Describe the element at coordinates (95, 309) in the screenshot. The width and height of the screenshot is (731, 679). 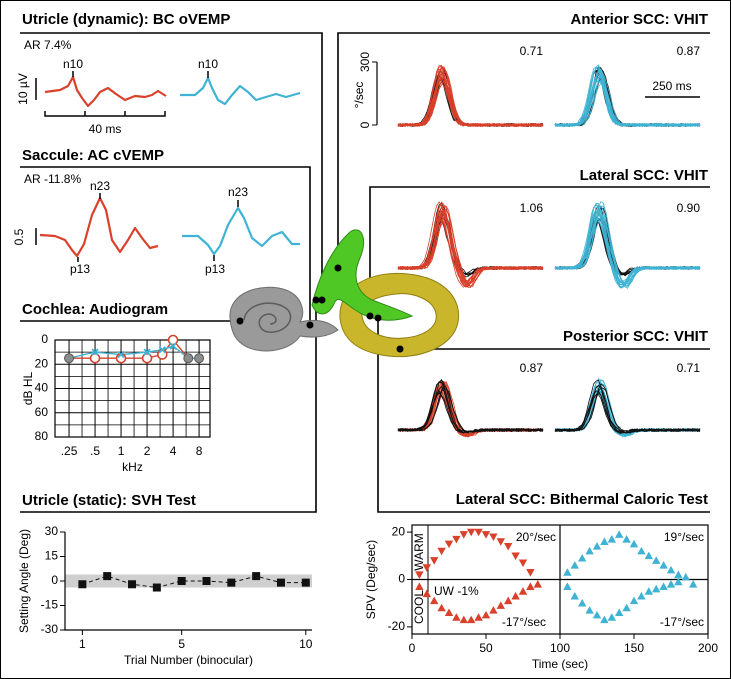
I see `panel-title: Cochlea: Audiogram` at that location.